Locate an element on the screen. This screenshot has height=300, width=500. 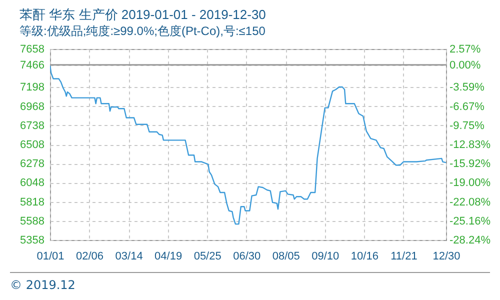
x-tick-label: 10/16 is located at coordinates (364, 256).